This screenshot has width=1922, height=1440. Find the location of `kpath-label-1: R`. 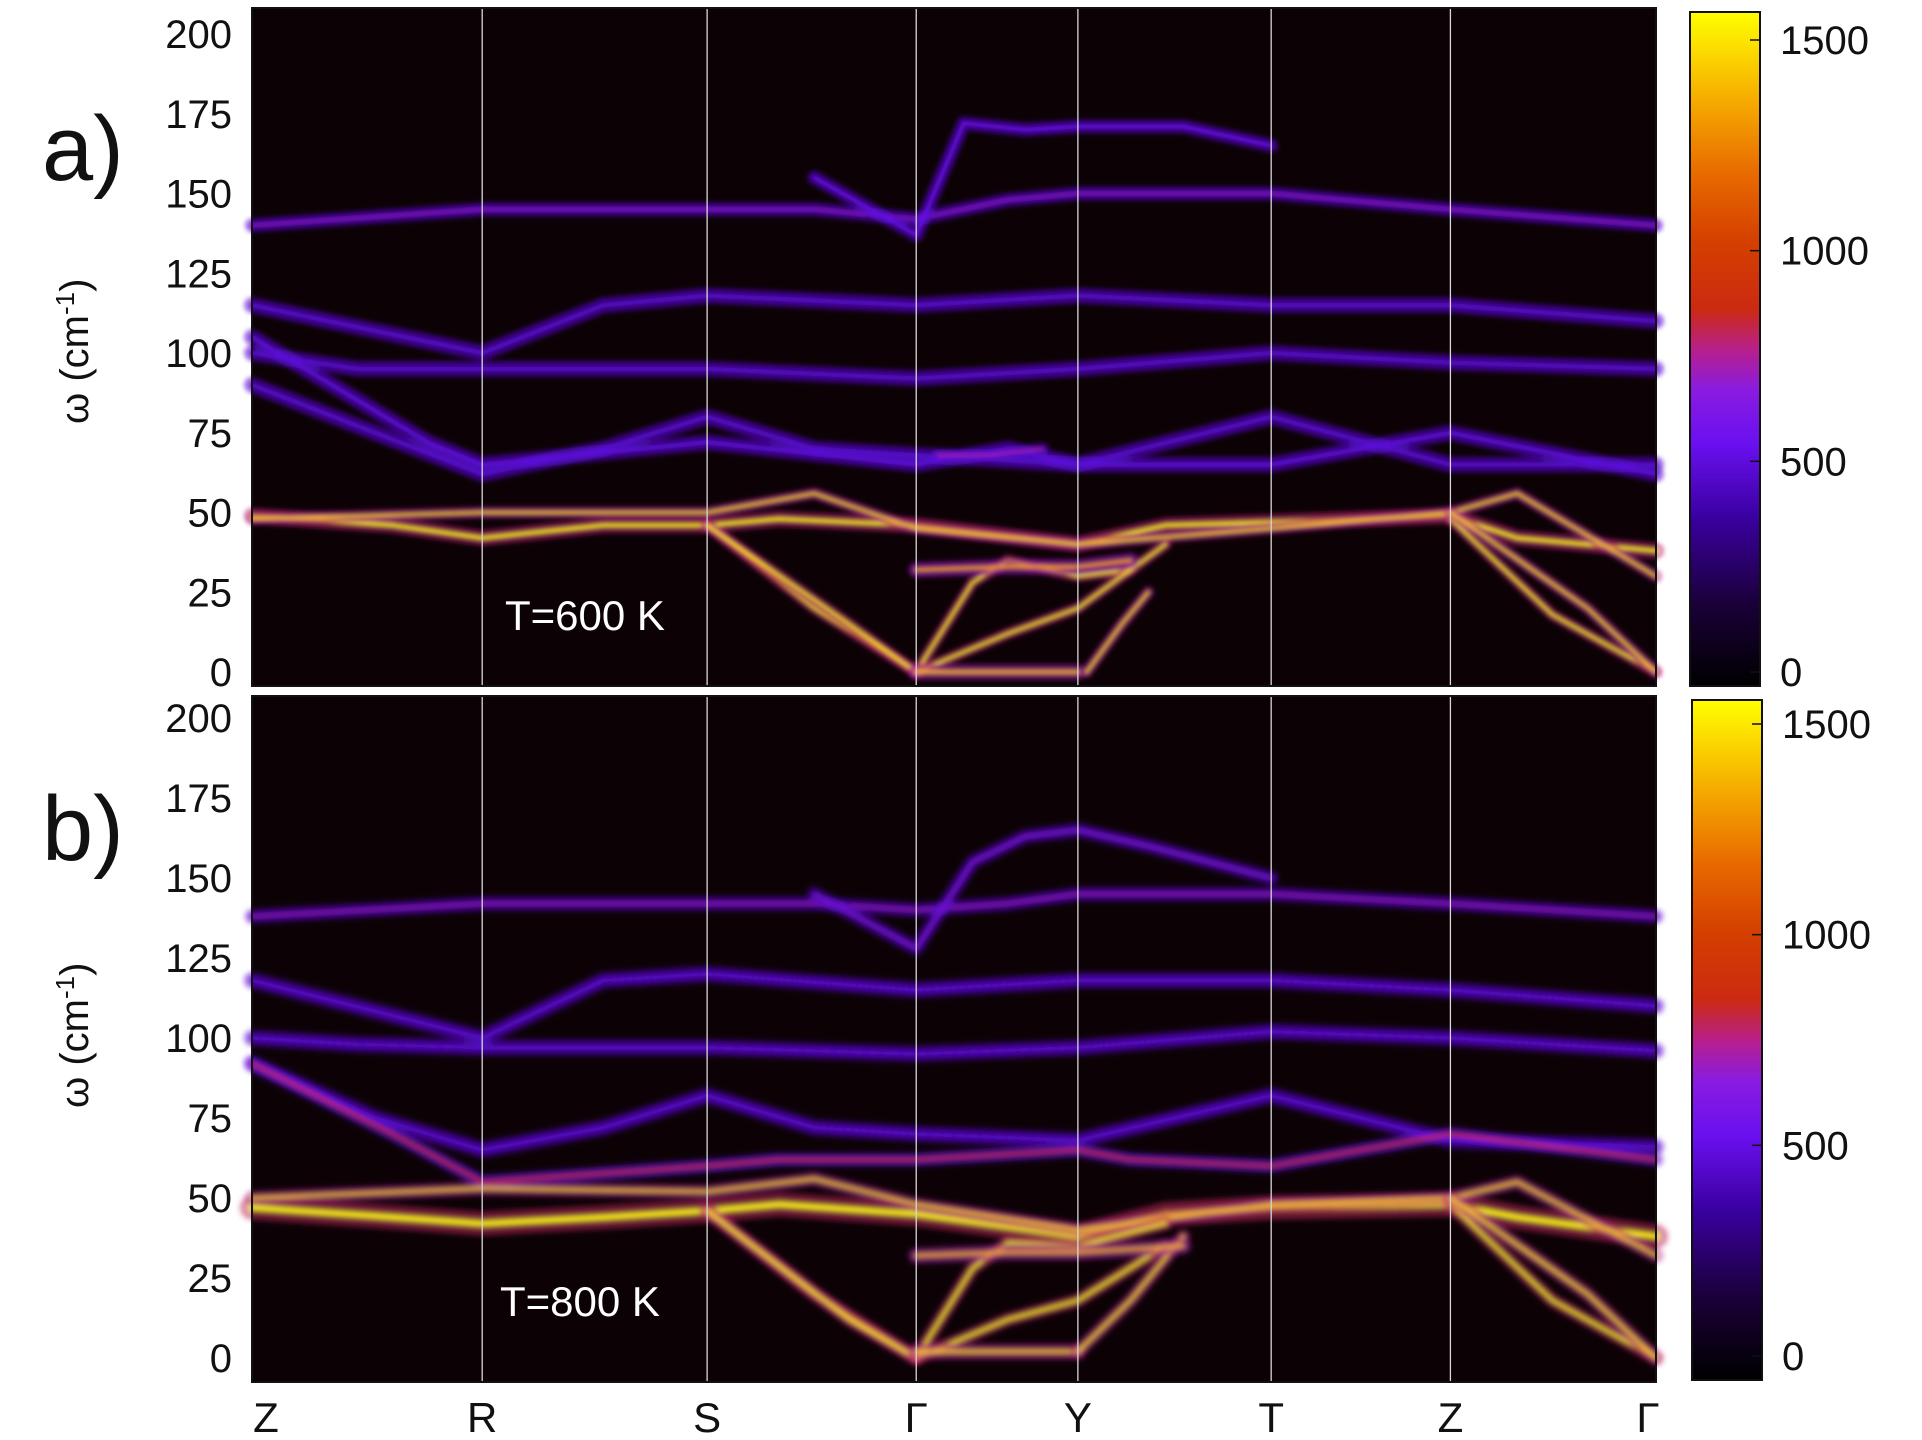

kpath-label-1: R is located at coordinates (482, 1417).